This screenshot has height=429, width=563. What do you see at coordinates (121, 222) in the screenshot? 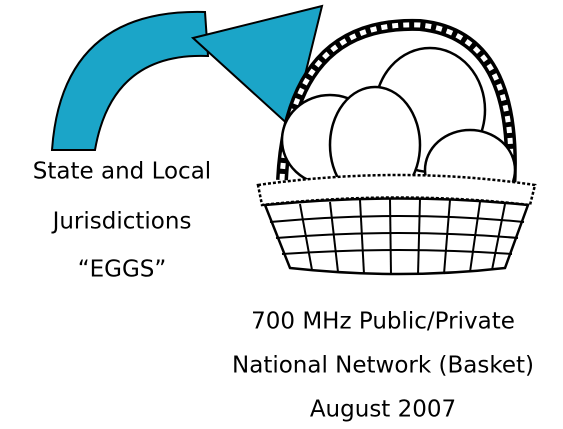
I see `eggs-label-line: Jurisdictions` at bounding box center [121, 222].